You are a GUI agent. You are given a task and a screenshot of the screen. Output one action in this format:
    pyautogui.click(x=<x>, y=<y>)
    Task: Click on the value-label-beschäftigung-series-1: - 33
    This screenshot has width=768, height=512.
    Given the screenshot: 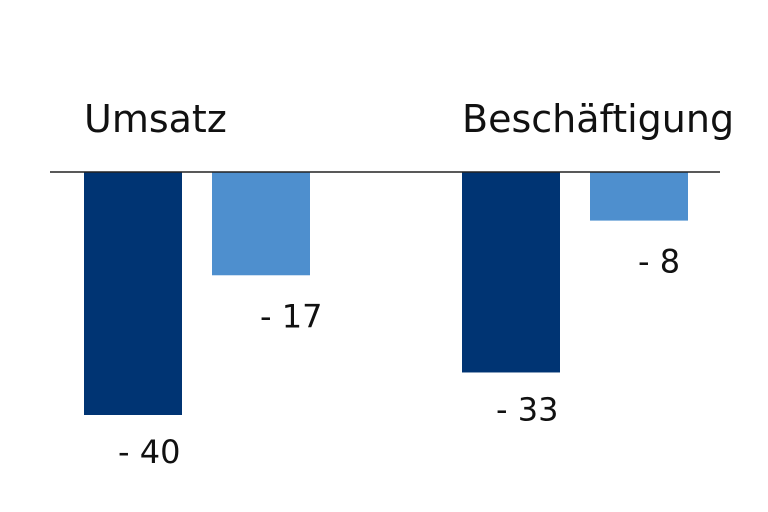 What is the action you would take?
    pyautogui.click(x=527, y=409)
    